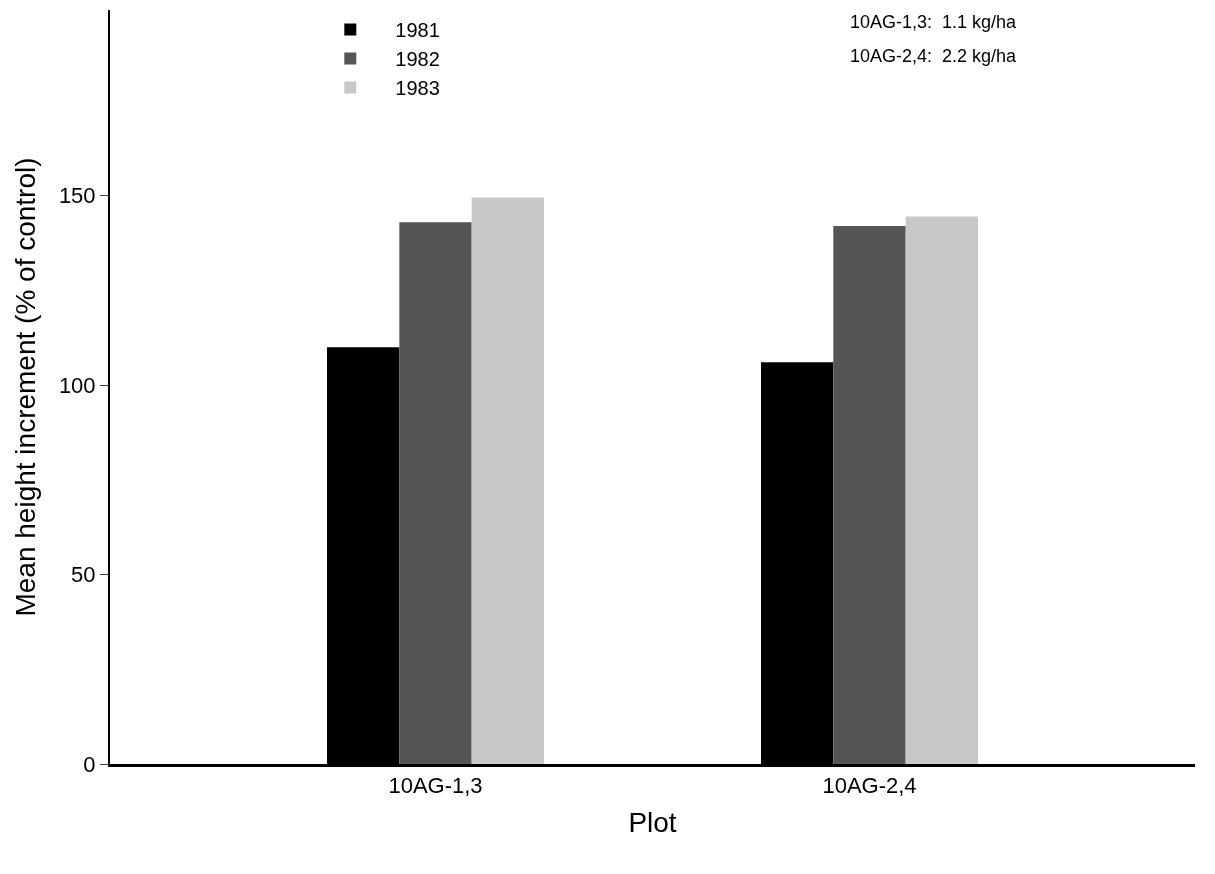 The width and height of the screenshot is (1215, 874). What do you see at coordinates (435, 786) in the screenshot?
I see `x-tick-label: 10AG-1,3` at bounding box center [435, 786].